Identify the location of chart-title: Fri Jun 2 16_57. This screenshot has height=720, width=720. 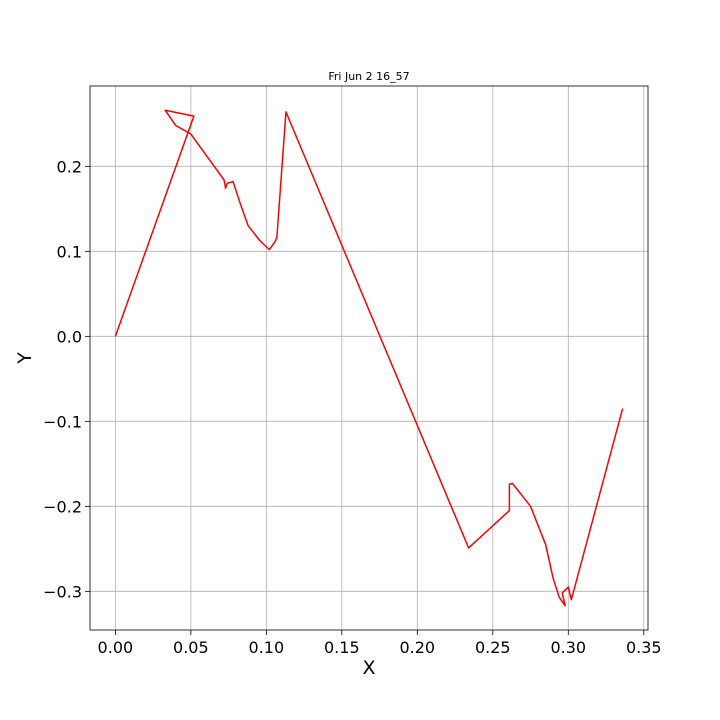
(368, 76).